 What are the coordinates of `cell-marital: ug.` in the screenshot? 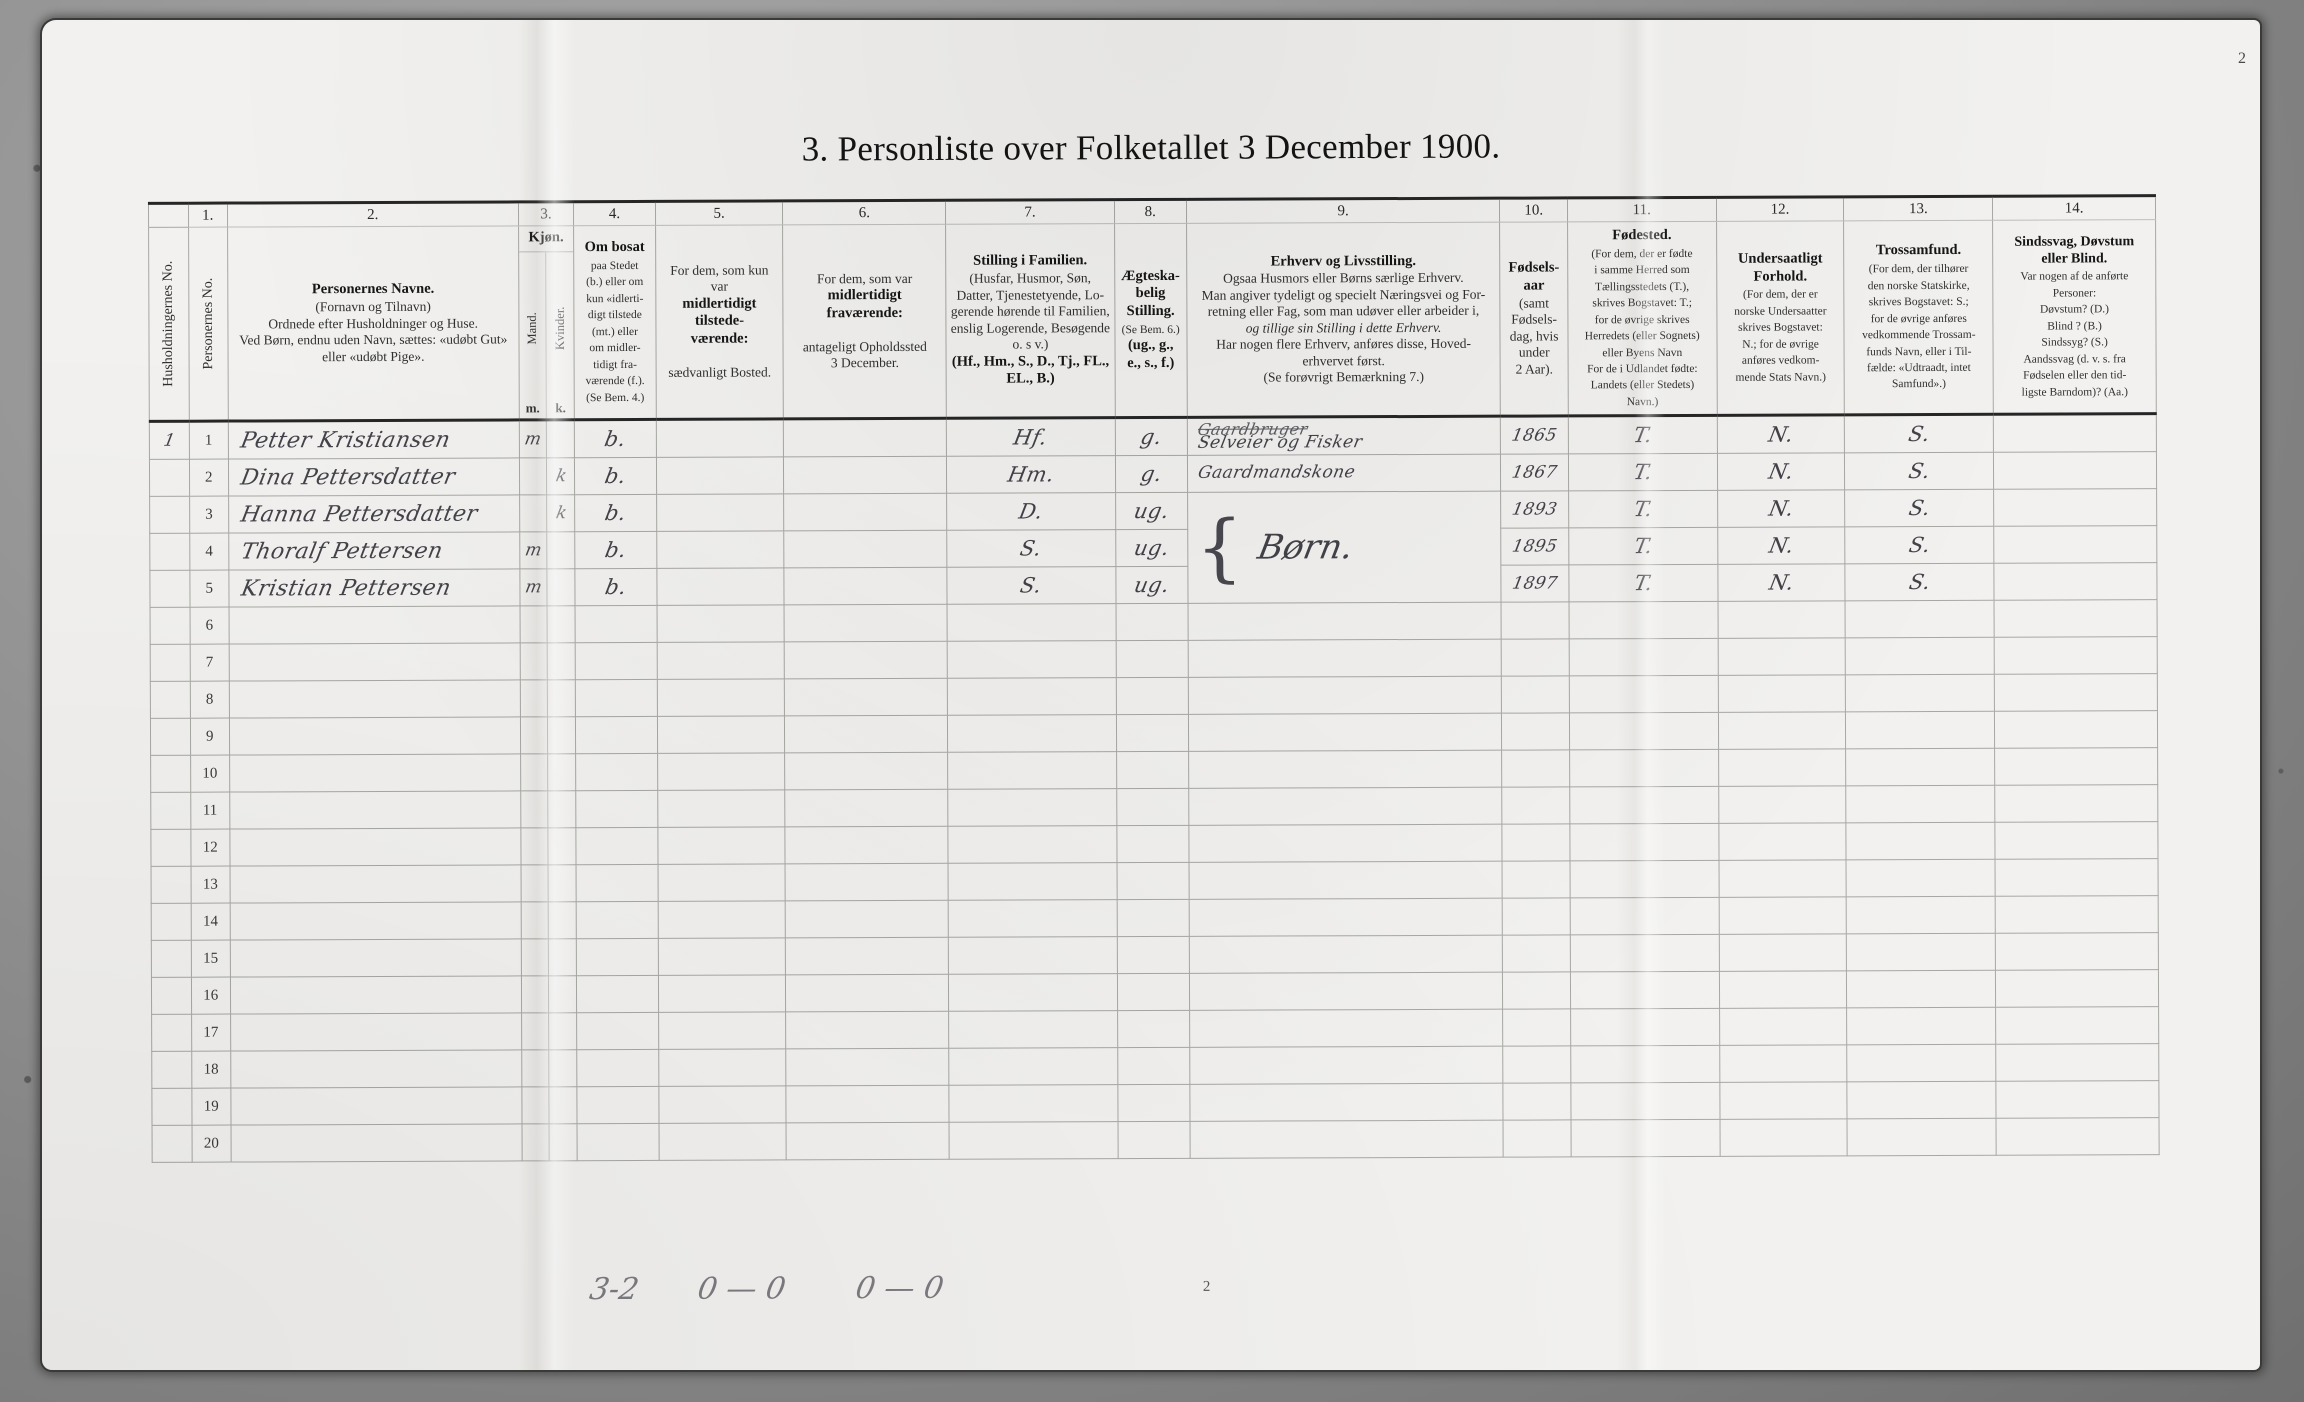 It's located at (1151, 548).